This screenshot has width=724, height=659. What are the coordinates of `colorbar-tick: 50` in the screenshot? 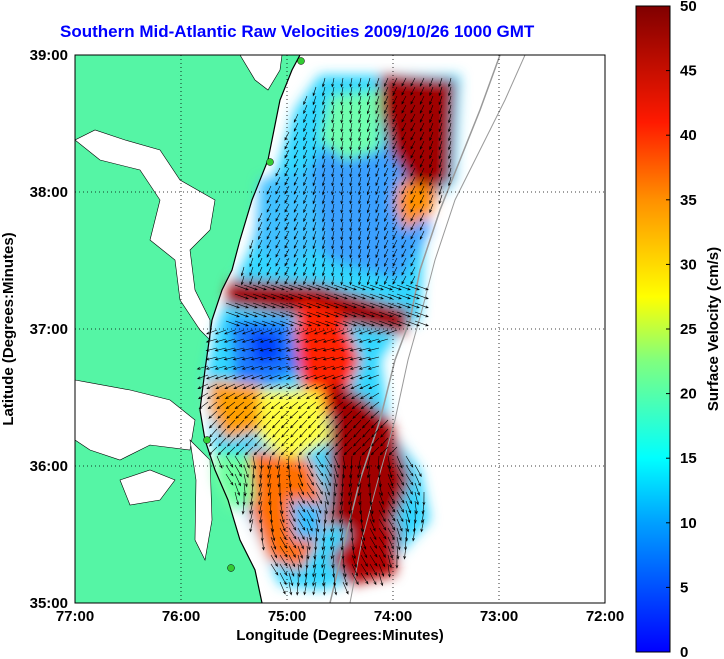 It's located at (688, 7).